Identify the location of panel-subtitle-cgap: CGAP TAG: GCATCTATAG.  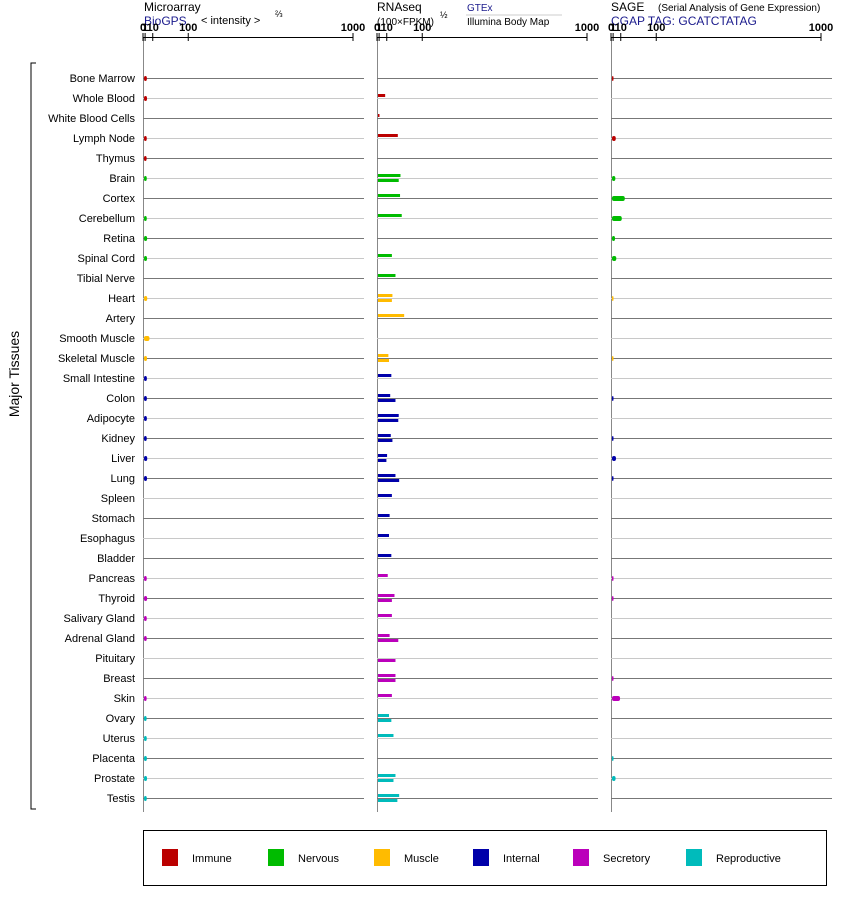
(684, 21).